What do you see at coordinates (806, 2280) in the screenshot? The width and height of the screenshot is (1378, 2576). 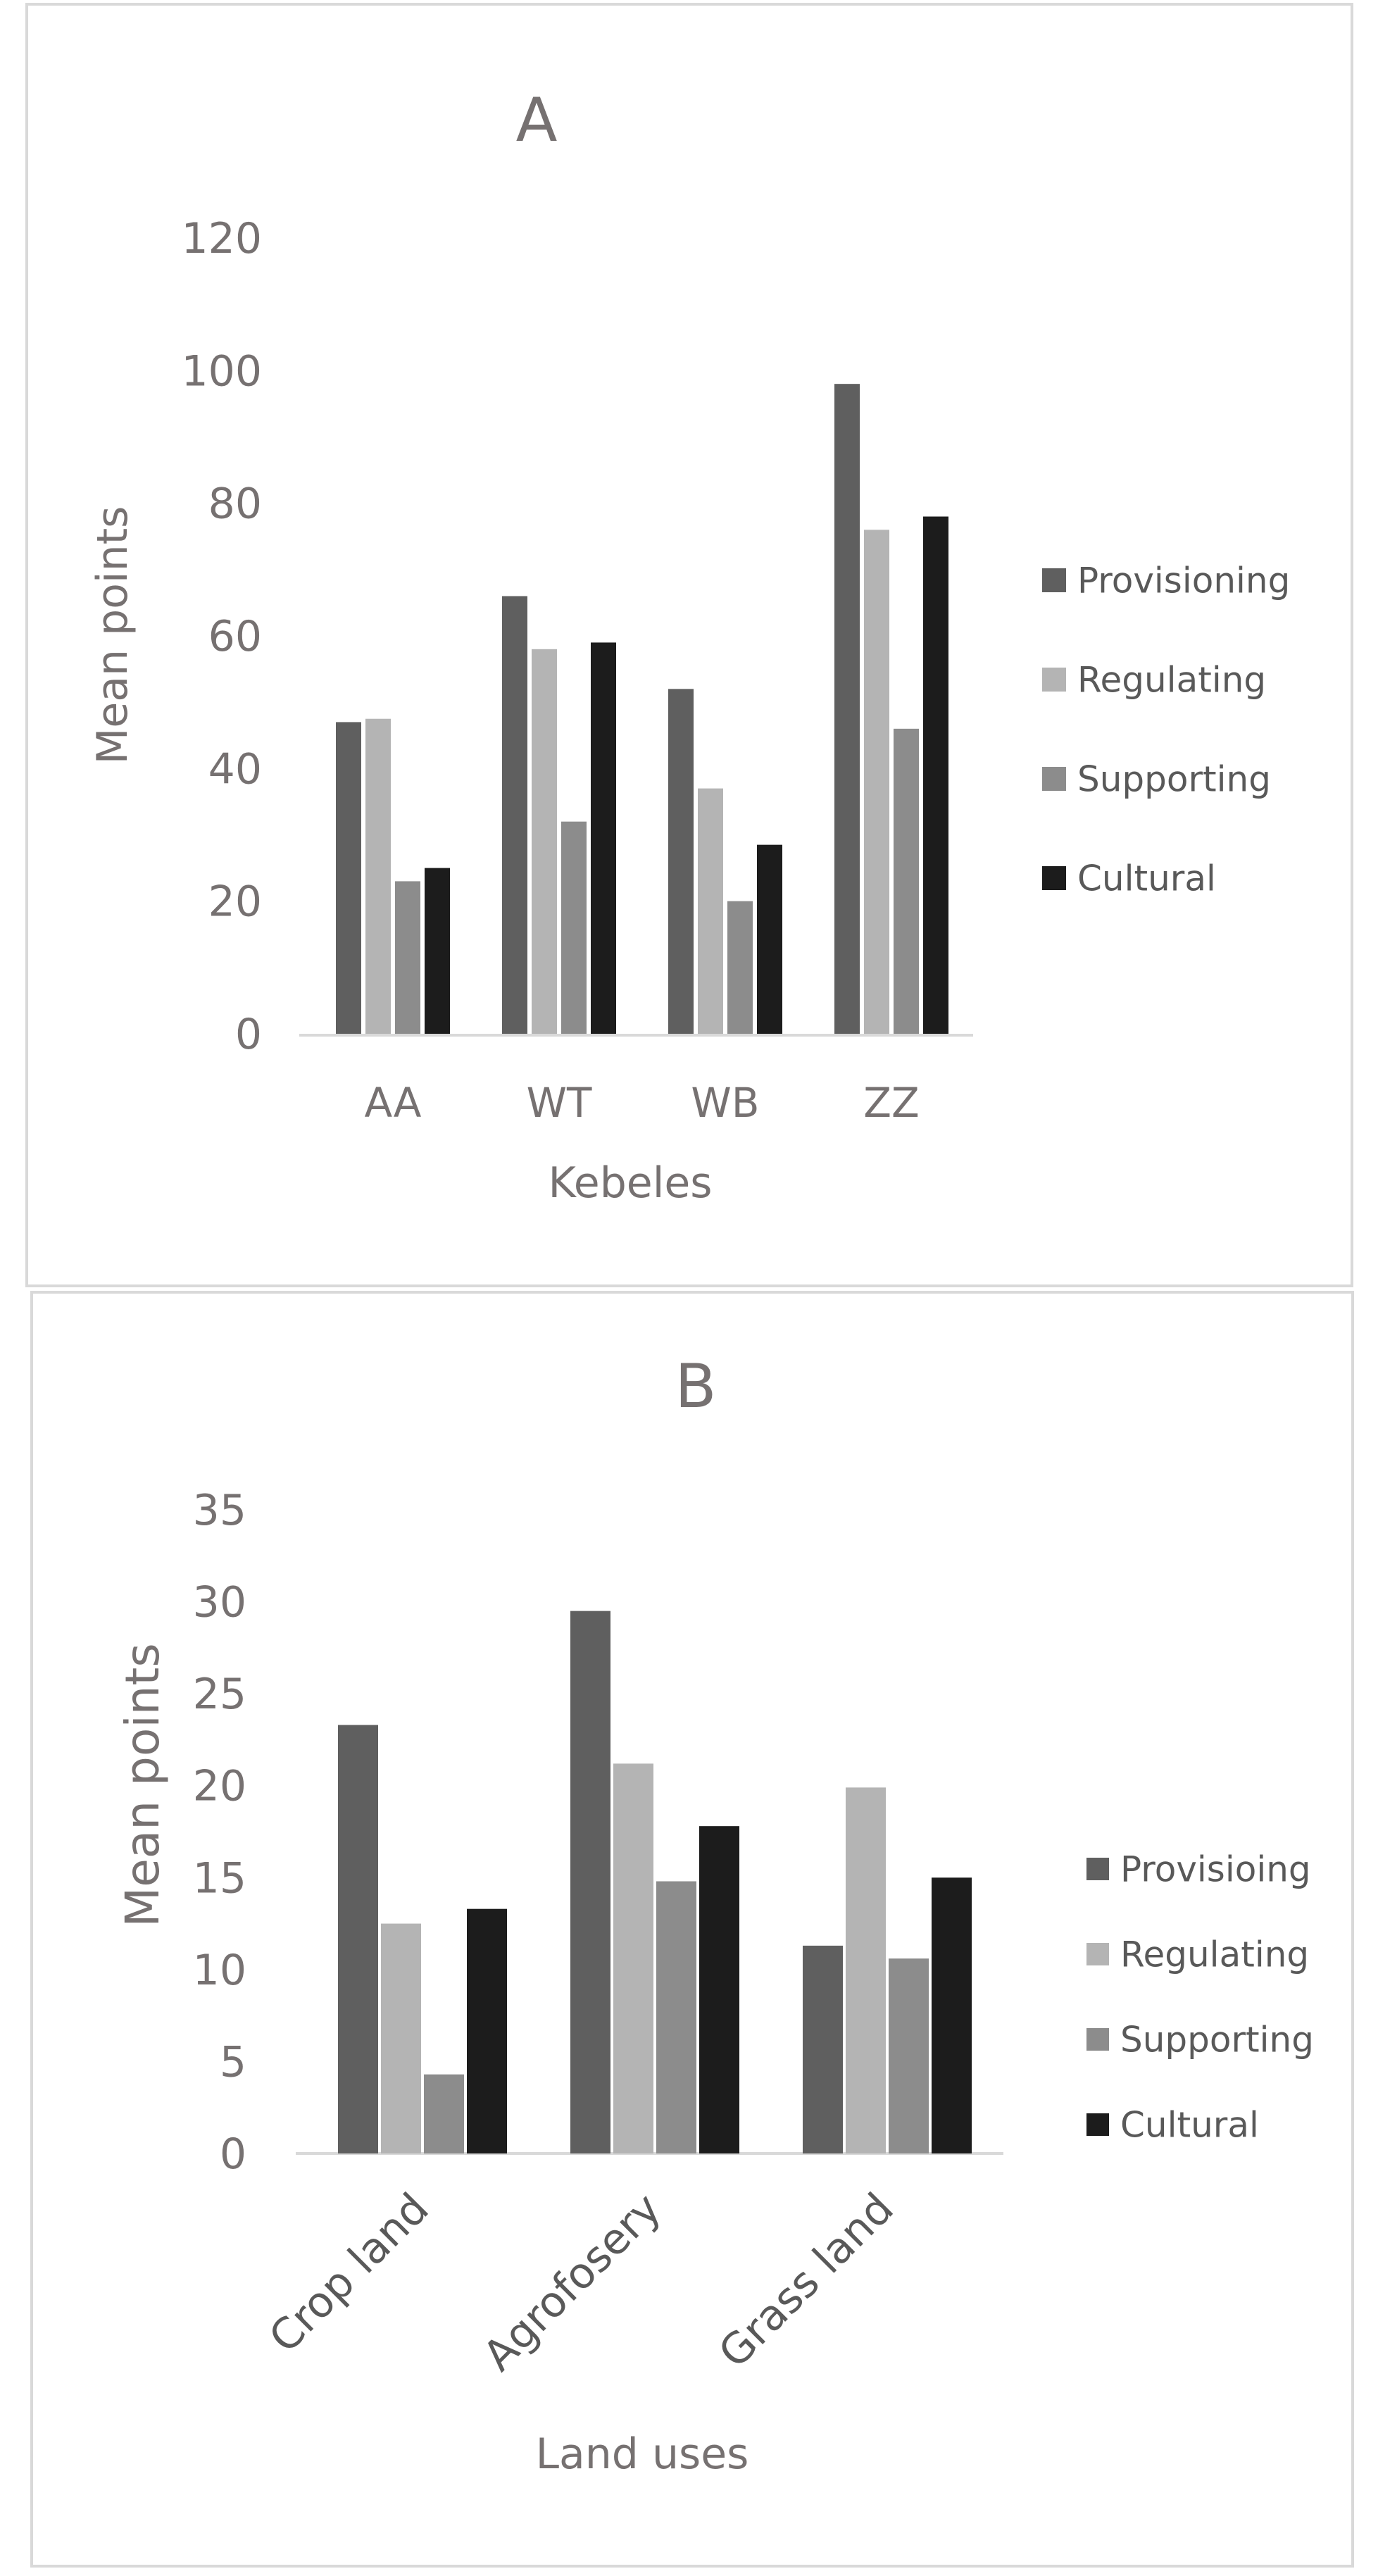 I see `b-x-tick-label: Grass land` at bounding box center [806, 2280].